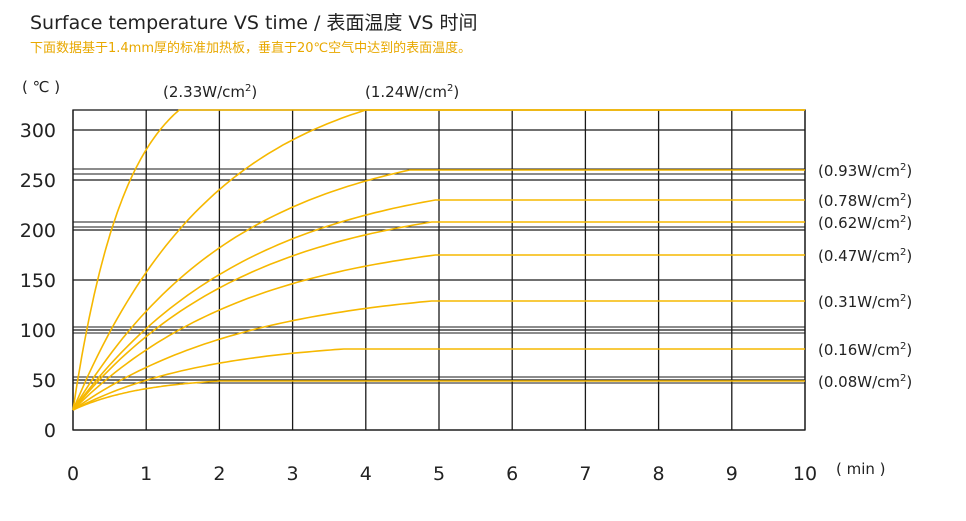 The image size is (966, 521). What do you see at coordinates (219, 474) in the screenshot?
I see `x-tick-label: 2` at bounding box center [219, 474].